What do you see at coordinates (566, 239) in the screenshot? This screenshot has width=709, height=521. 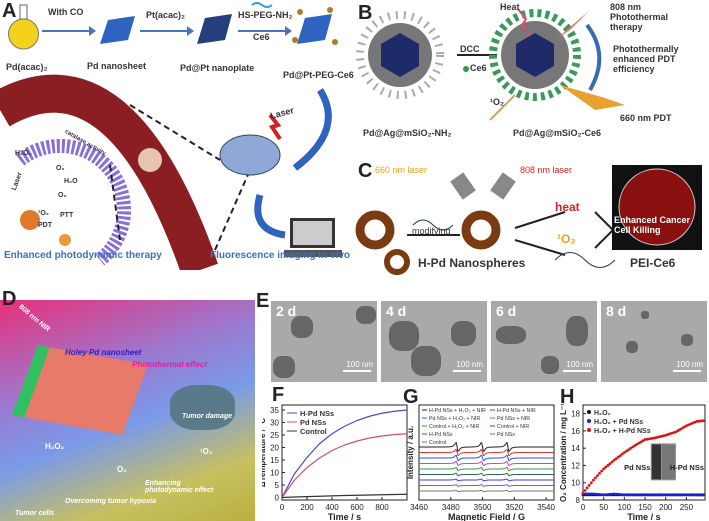 I see `singlet-oxygen-label: ¹O₂` at bounding box center [566, 239].